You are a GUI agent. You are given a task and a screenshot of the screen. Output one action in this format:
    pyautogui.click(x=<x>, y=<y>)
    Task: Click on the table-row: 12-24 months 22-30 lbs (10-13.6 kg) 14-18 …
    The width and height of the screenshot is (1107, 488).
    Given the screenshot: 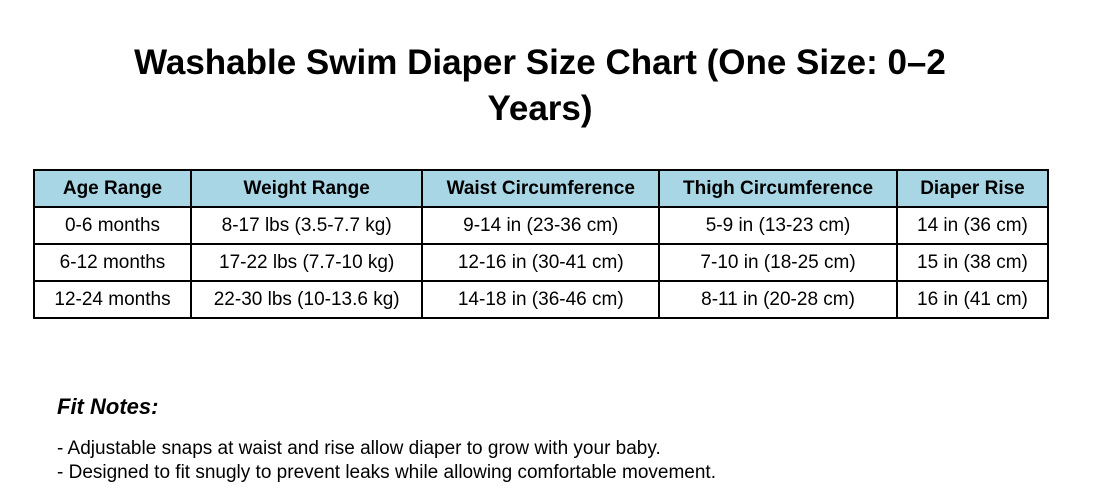 What is the action you would take?
    pyautogui.click(x=541, y=299)
    